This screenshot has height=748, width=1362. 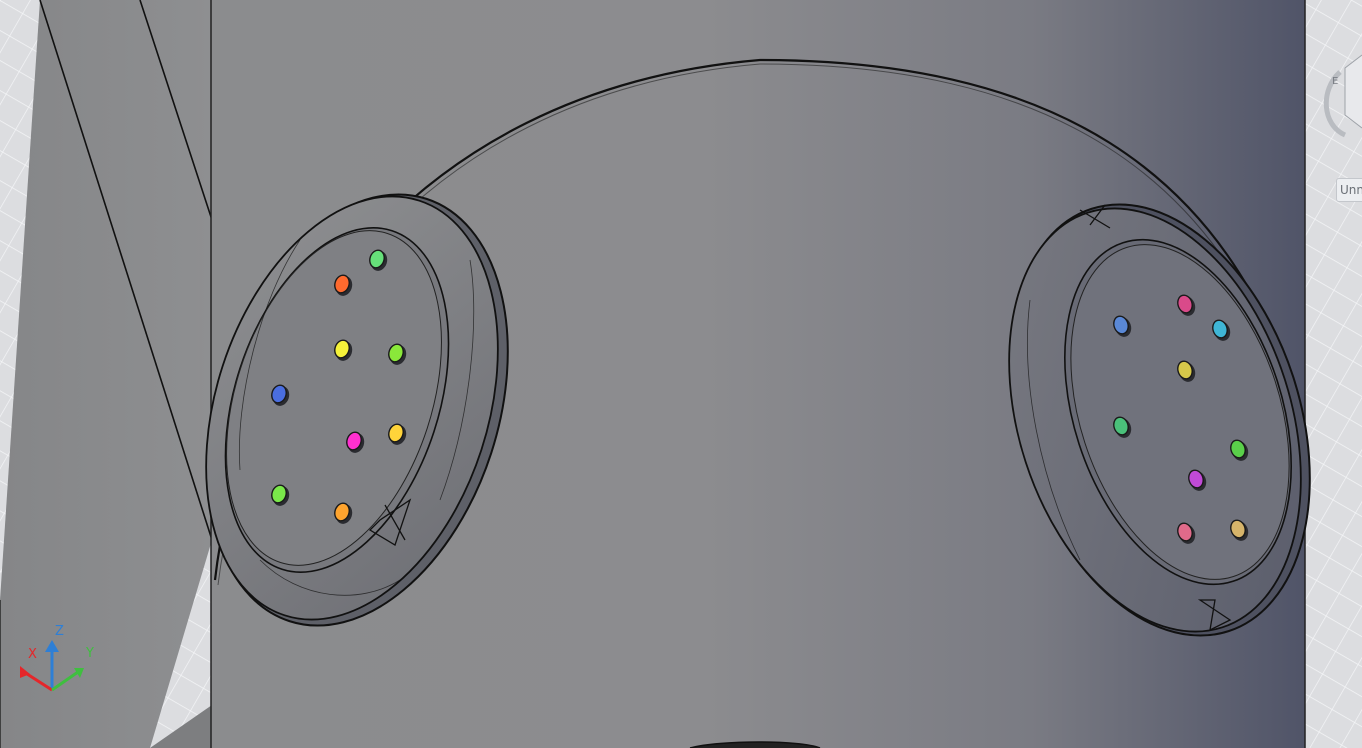 I want to click on left-flange-holes, so click(x=338, y=386).